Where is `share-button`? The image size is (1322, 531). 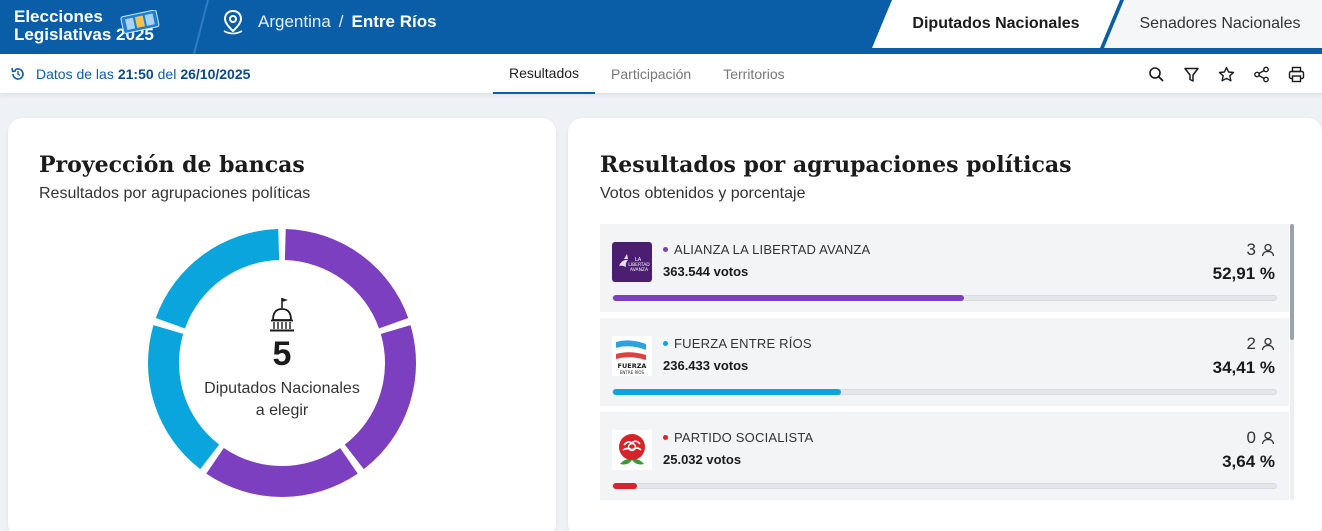 share-button is located at coordinates (1261, 74).